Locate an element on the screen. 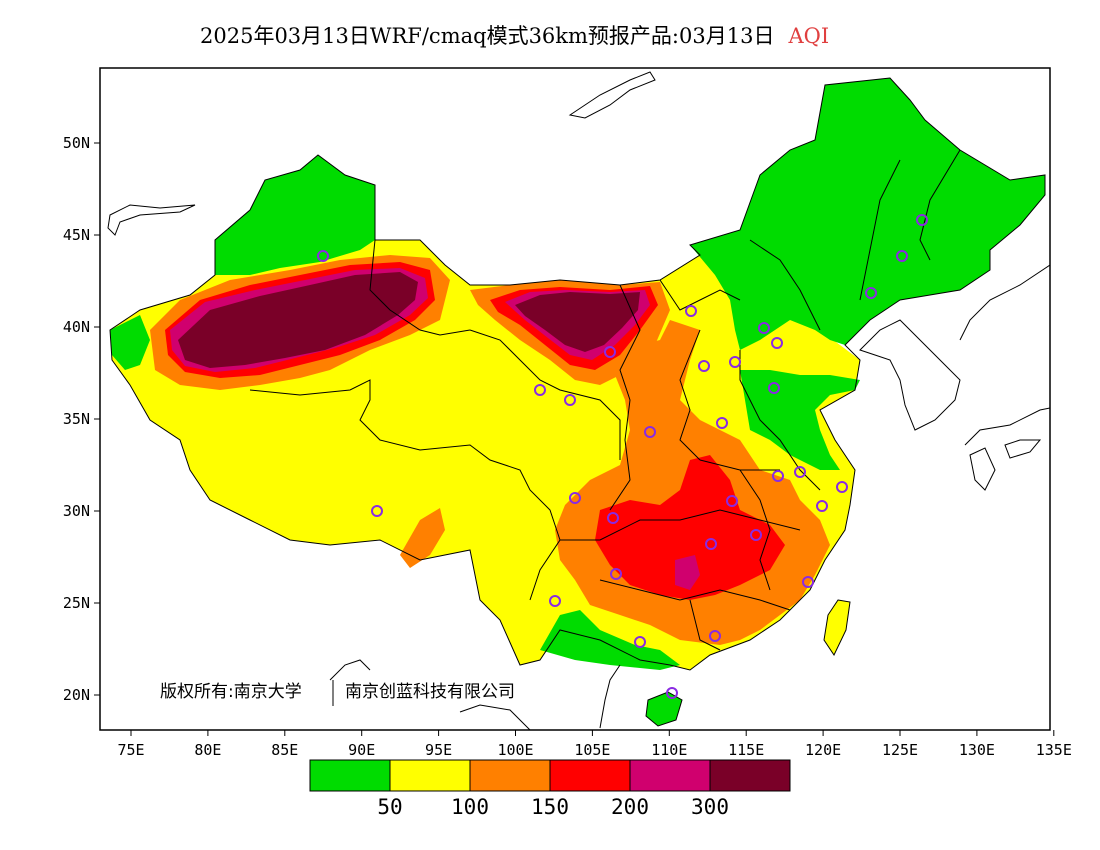 This screenshot has height=850, width=1100. legend-label: 50 is located at coordinates (389, 807).